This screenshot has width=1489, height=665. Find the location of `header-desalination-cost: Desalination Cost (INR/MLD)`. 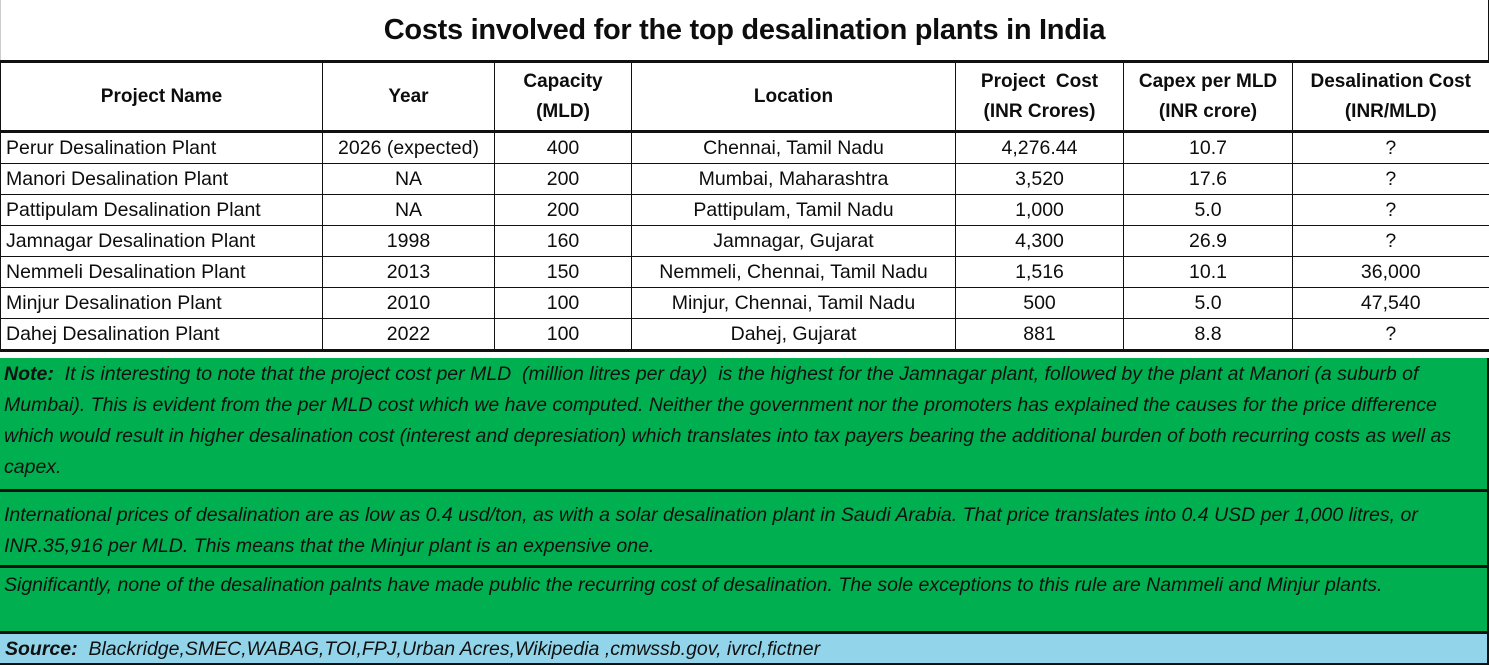

header-desalination-cost: Desalination Cost (INR/MLD) is located at coordinates (1390, 96).